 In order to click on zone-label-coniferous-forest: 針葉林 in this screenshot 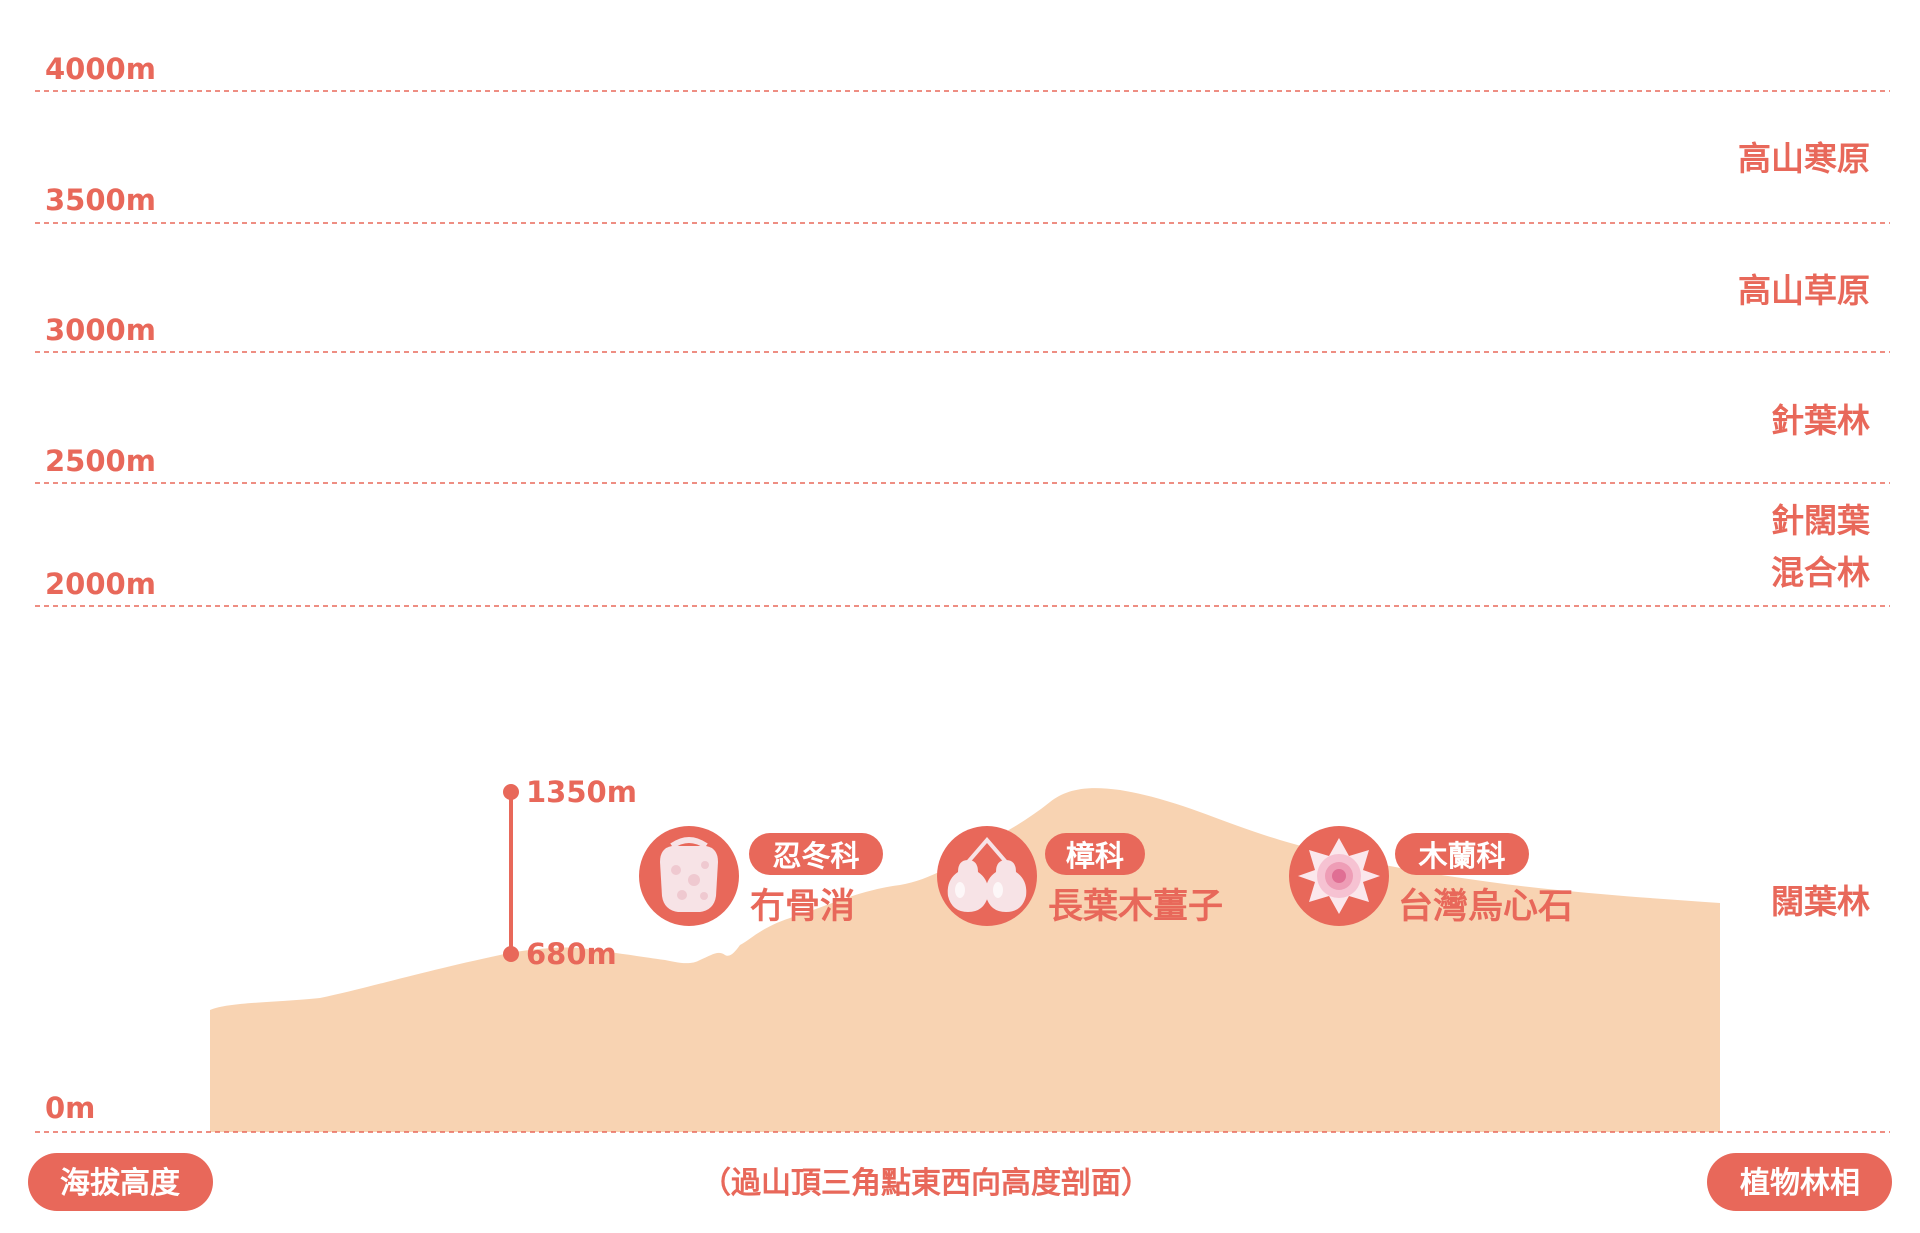, I will do `click(1820, 420)`.